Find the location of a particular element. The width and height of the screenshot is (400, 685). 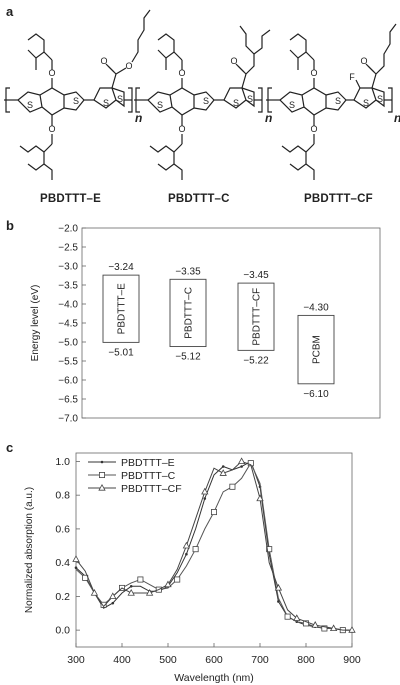

lumo-value-label: −4.30 is located at coordinates (316, 307).